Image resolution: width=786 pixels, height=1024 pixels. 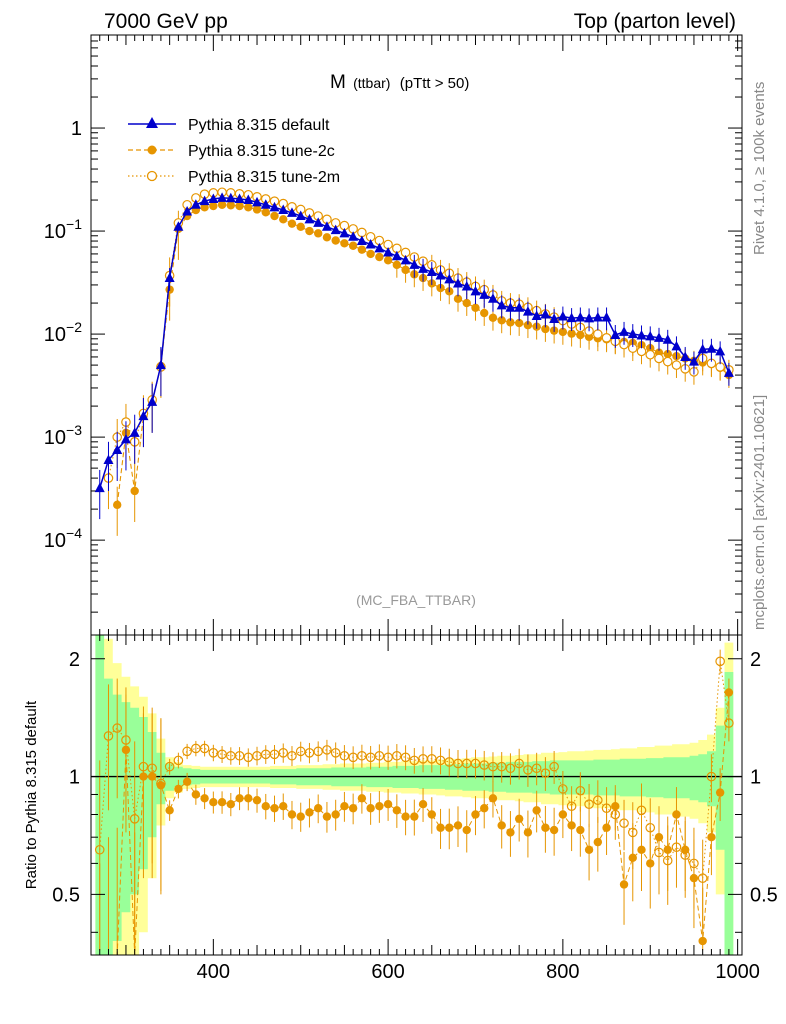 I want to click on ratio-y-tick-label-left: 2, so click(x=74, y=660).